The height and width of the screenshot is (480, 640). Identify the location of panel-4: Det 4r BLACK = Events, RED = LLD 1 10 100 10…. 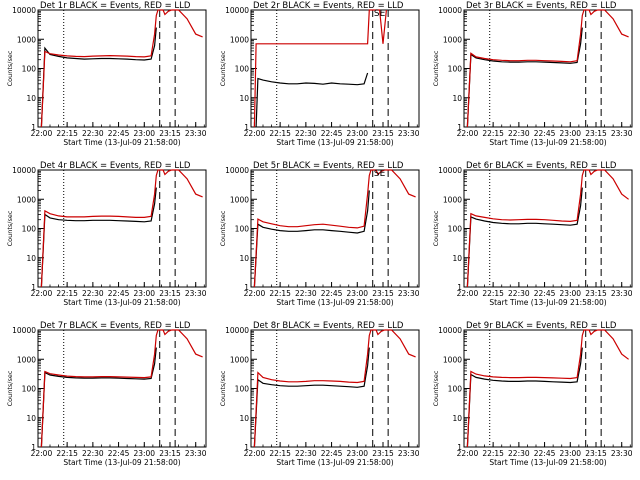
(106, 234).